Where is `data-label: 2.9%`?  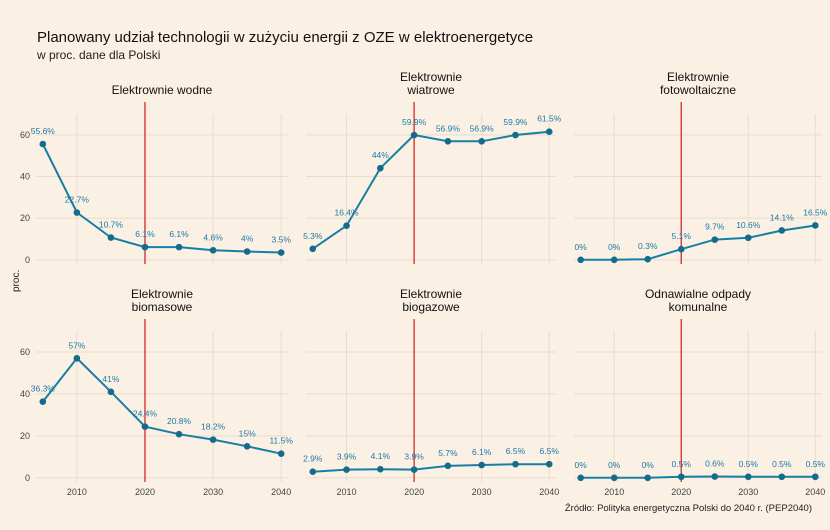
data-label: 2.9% is located at coordinates (313, 459).